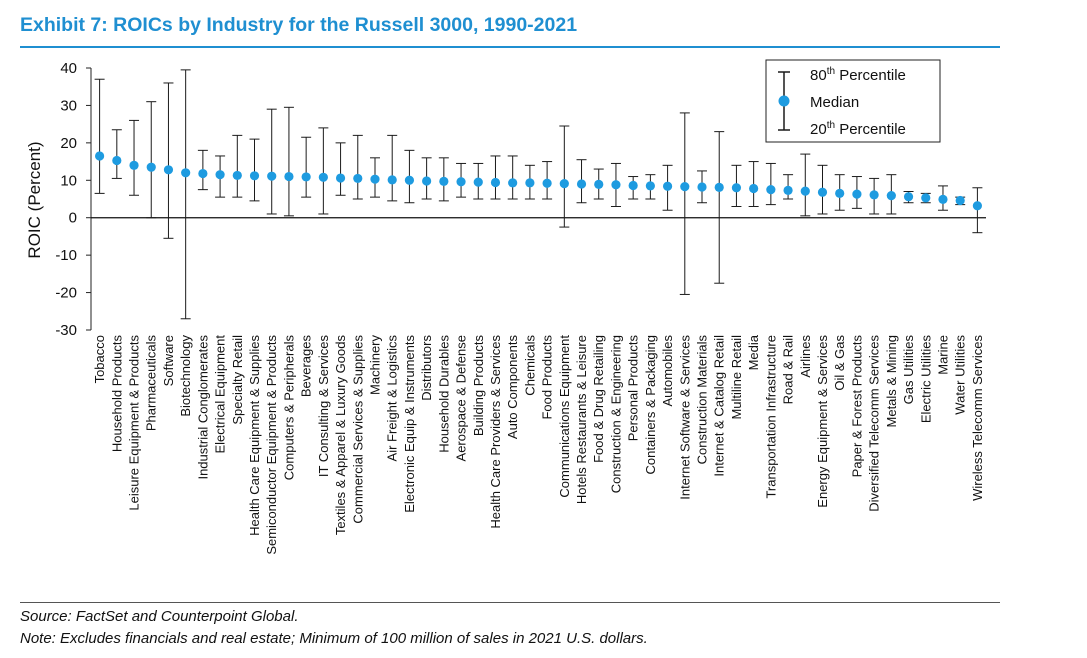  What do you see at coordinates (116, 394) in the screenshot?
I see `x-tick-label: Household Products` at bounding box center [116, 394].